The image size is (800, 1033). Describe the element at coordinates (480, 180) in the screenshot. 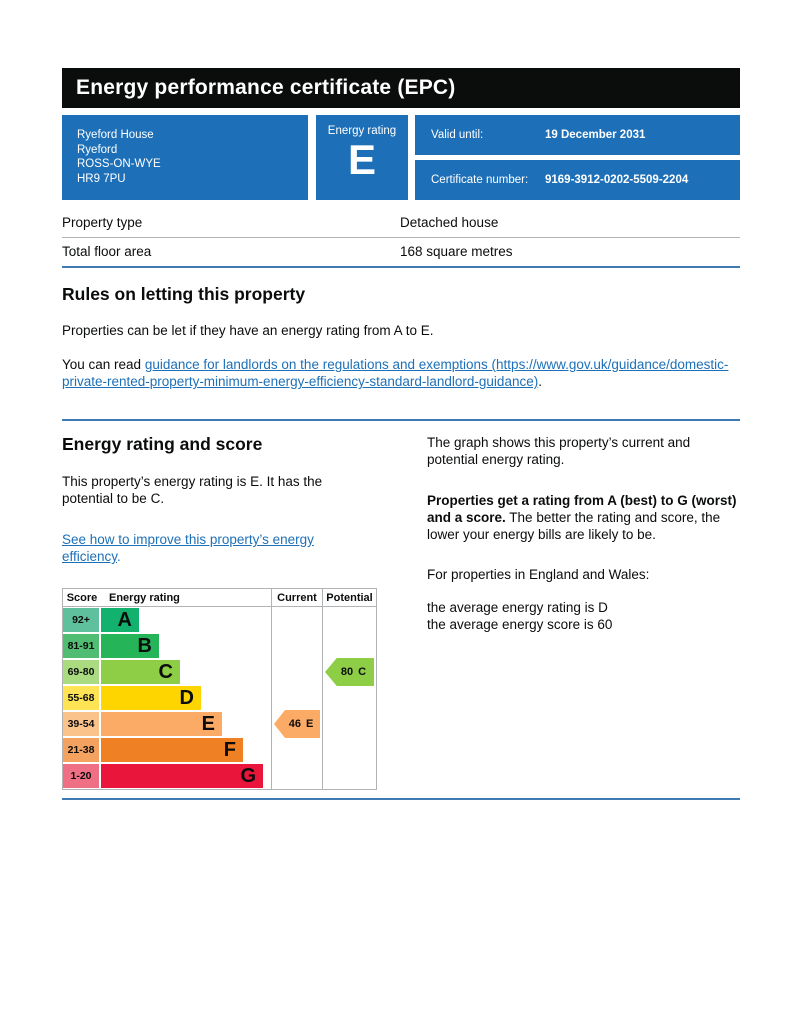

I see `certificate-number-label: Certificate number:` at that location.